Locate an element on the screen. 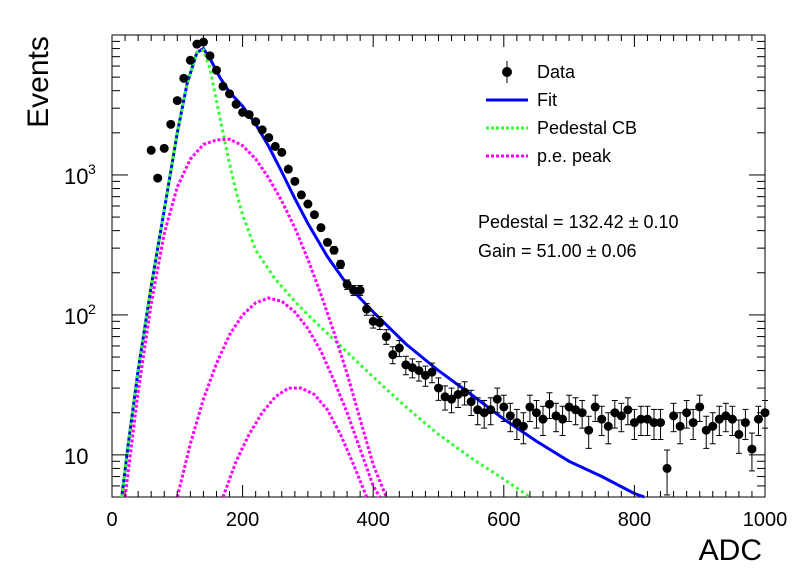 Image resolution: width=796 pixels, height=572 pixels. legend-entry: Pedestal CB is located at coordinates (561, 128).